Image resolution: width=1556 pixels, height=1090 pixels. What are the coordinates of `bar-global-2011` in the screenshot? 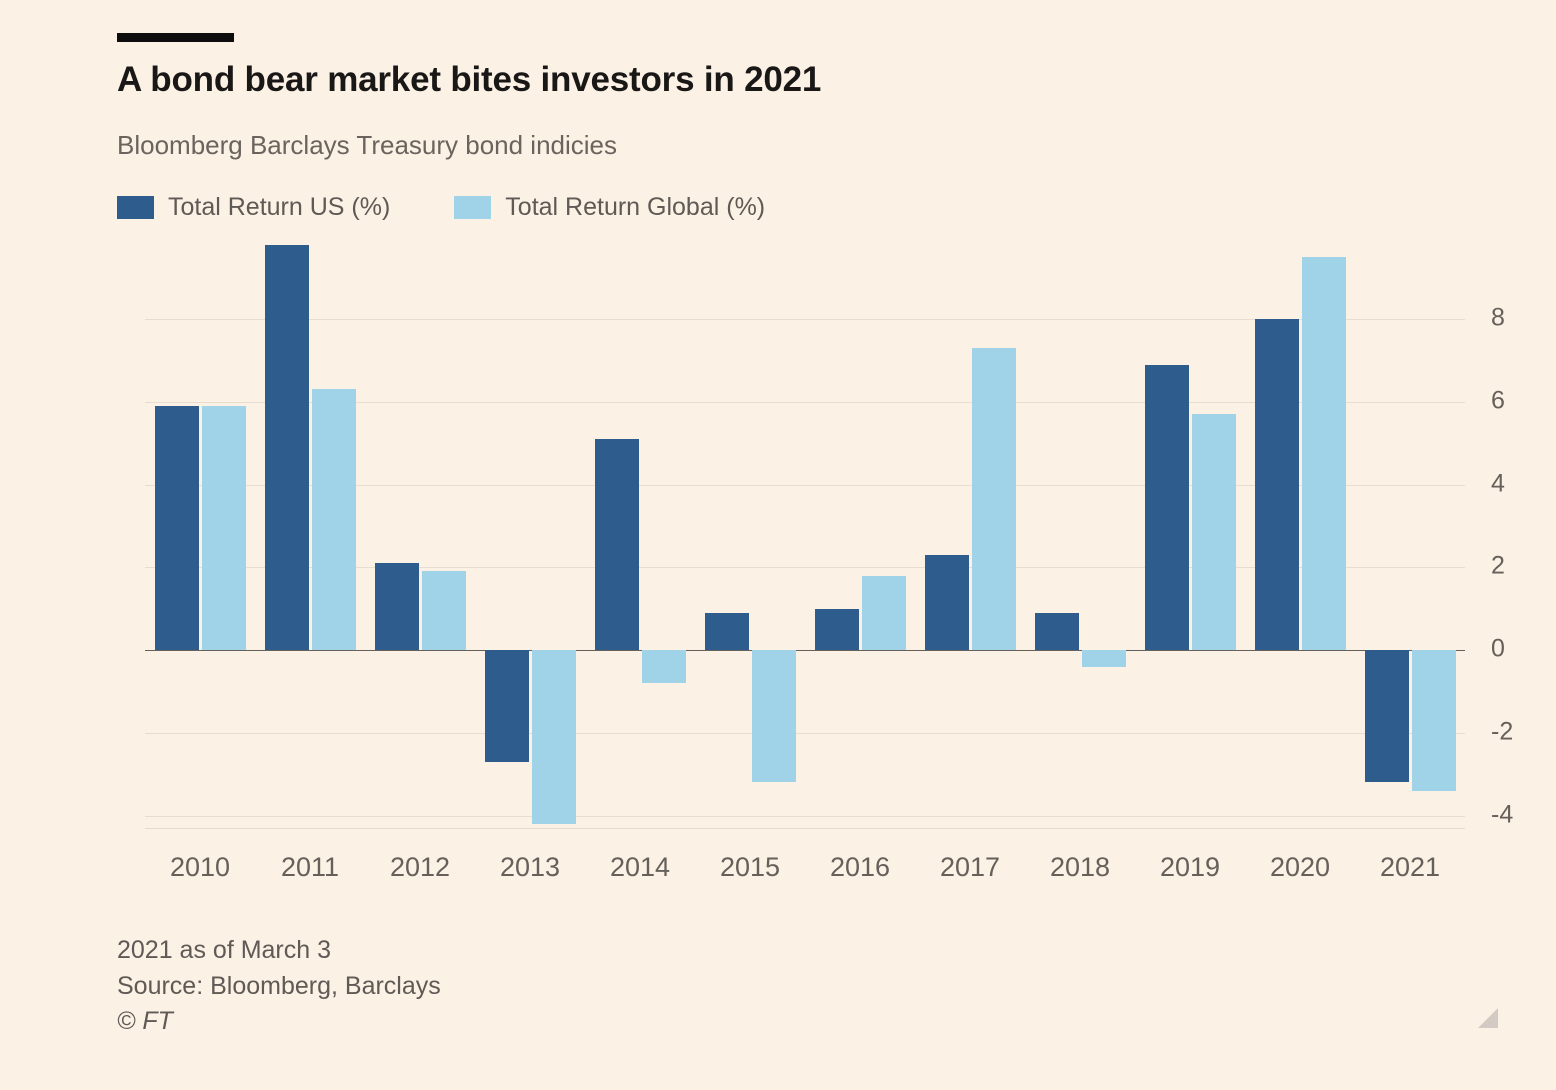 It's located at (333, 520).